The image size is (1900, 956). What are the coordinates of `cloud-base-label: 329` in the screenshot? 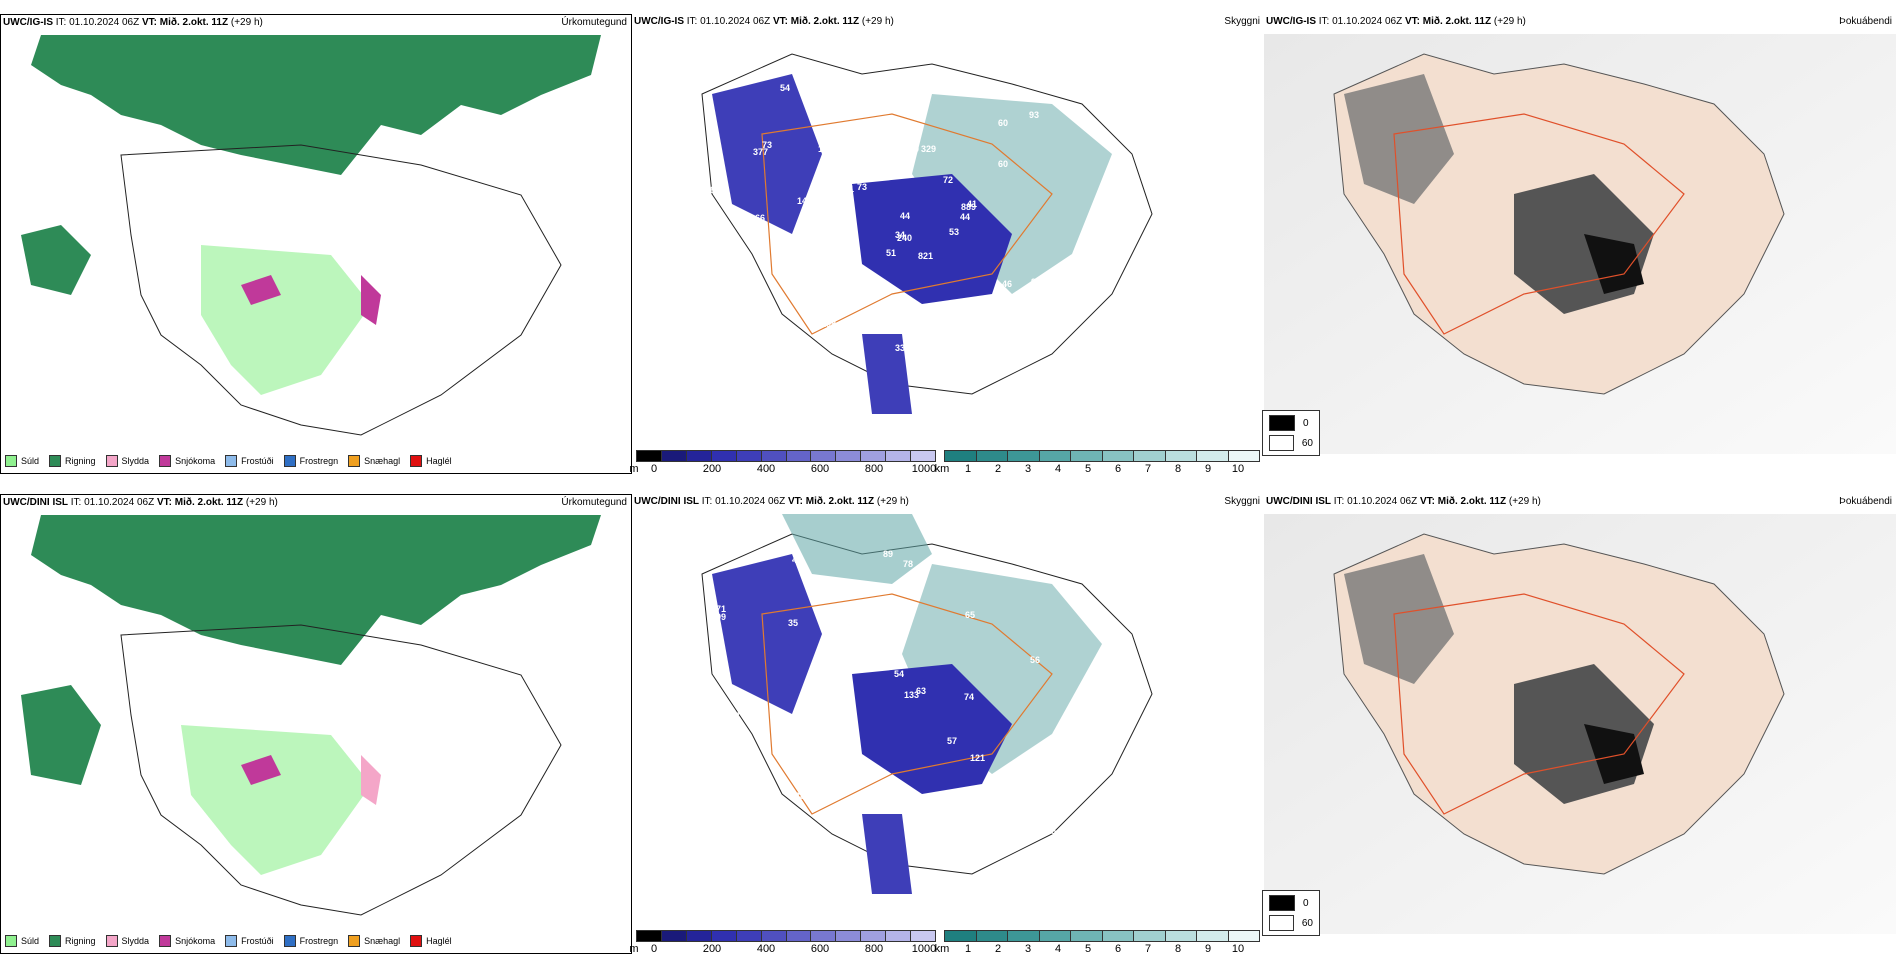 It's located at (928, 149).